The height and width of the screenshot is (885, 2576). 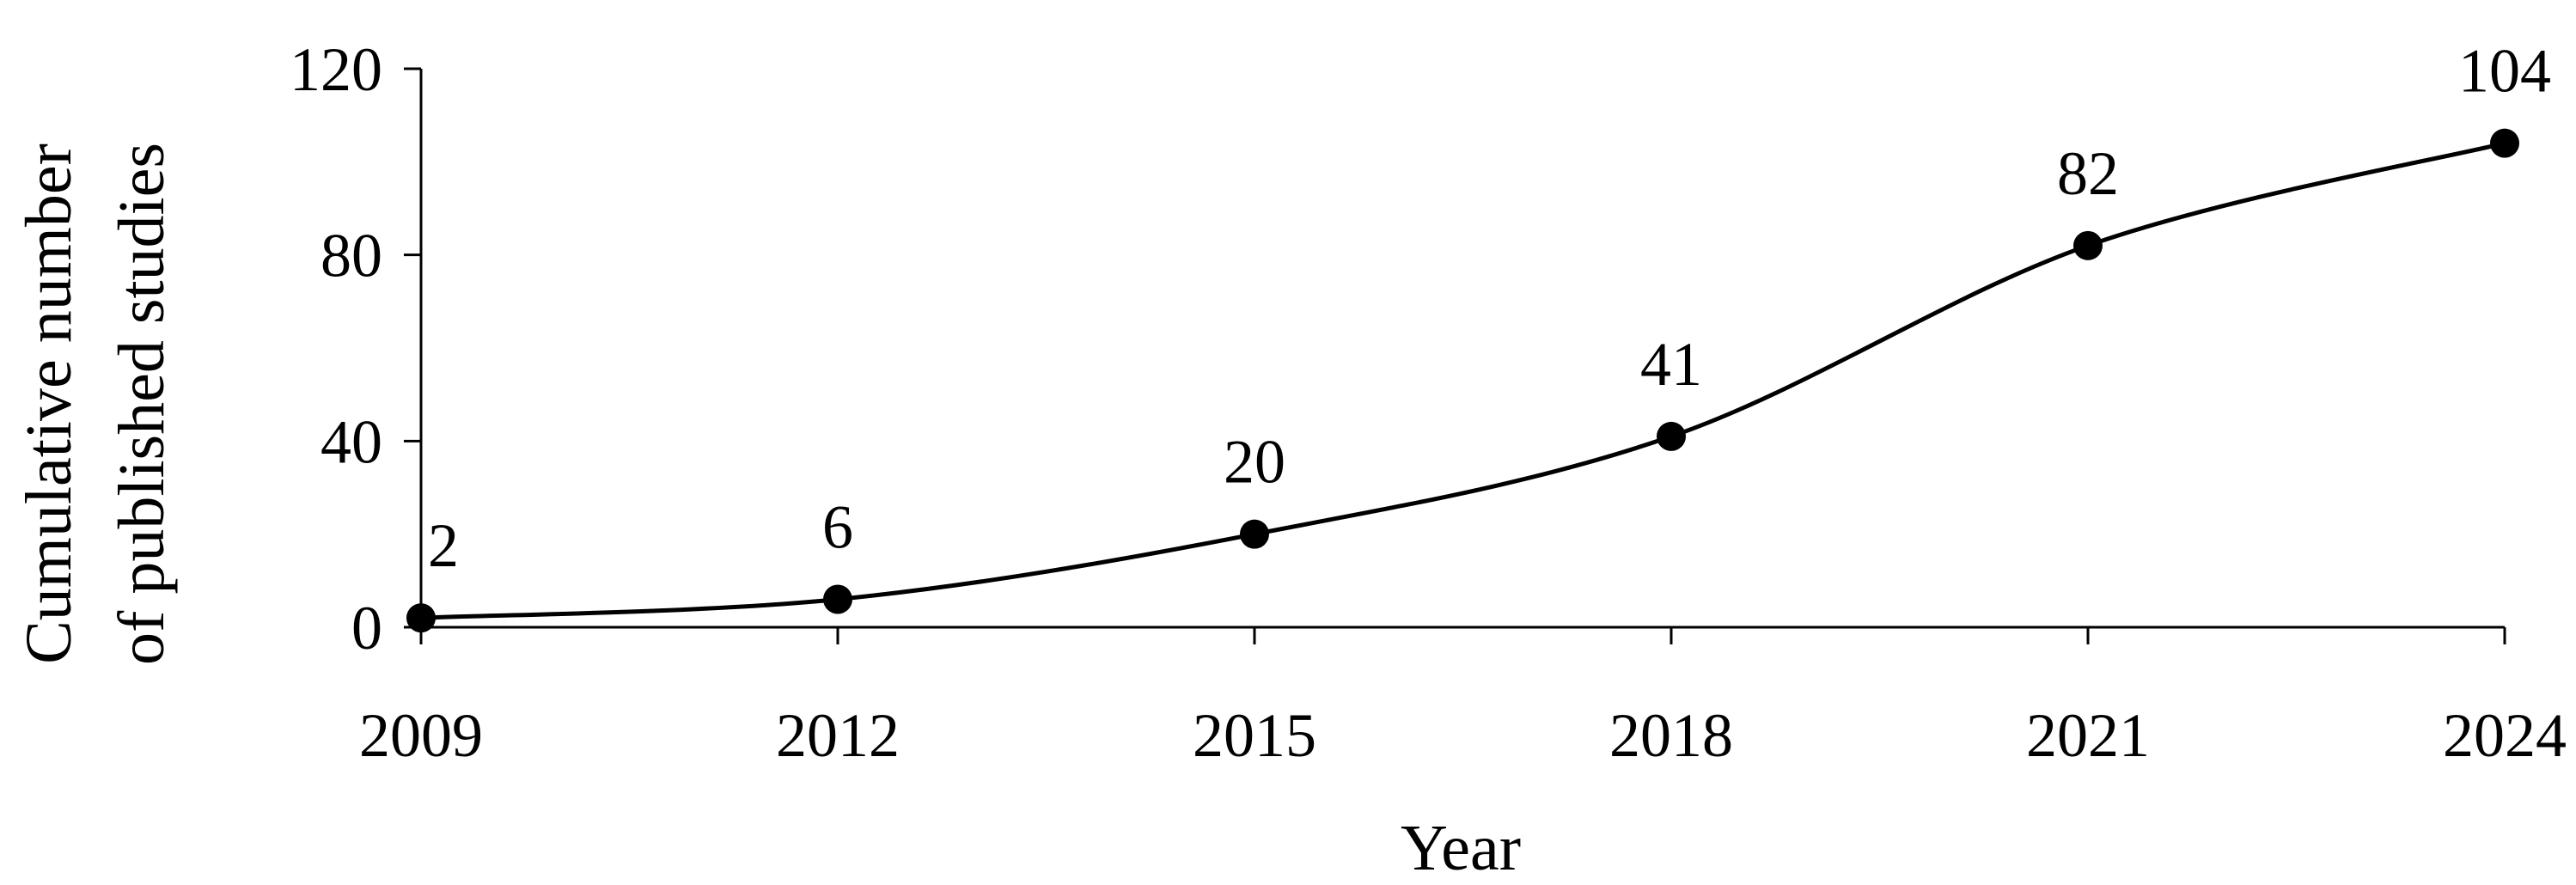 What do you see at coordinates (421, 735) in the screenshot?
I see `x-tick-label: 2009` at bounding box center [421, 735].